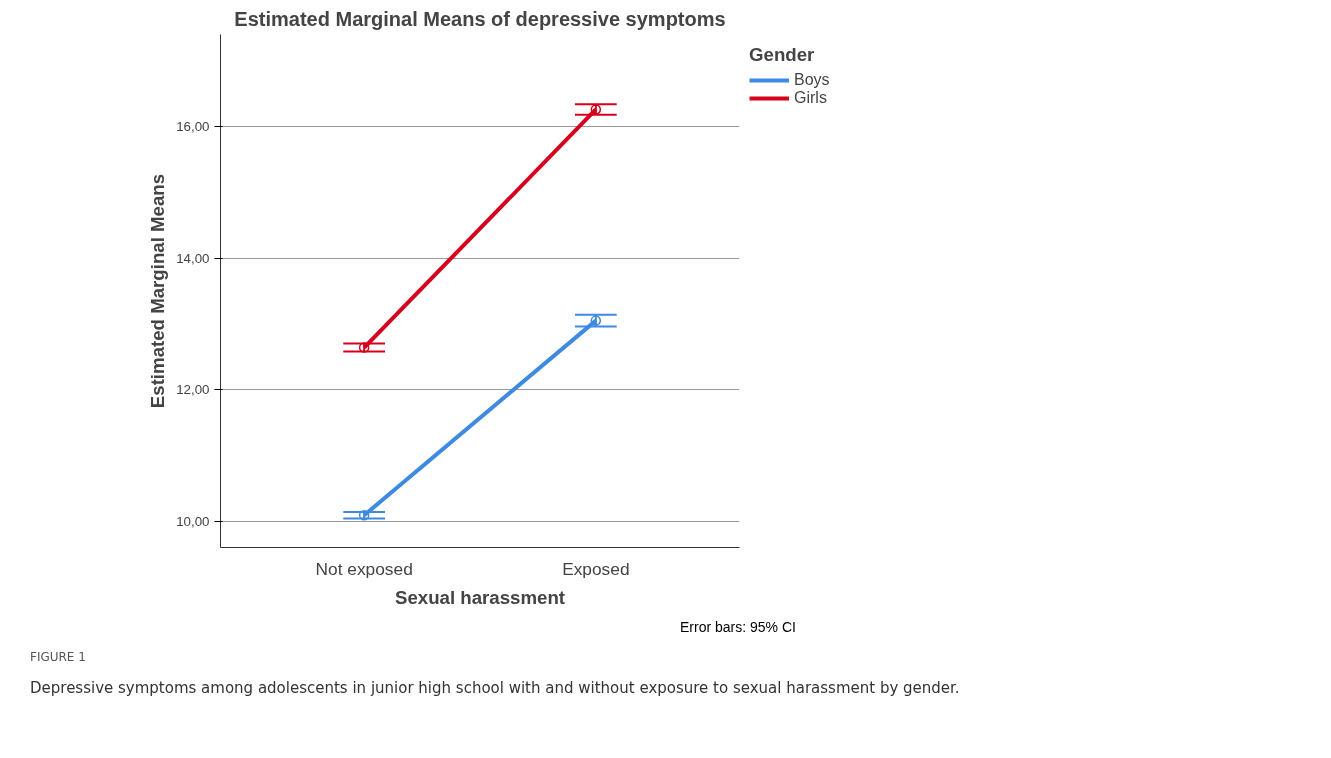 This screenshot has width=1331, height=758. What do you see at coordinates (158, 291) in the screenshot?
I see `y-axis-title: Estimated Marginal Means` at bounding box center [158, 291].